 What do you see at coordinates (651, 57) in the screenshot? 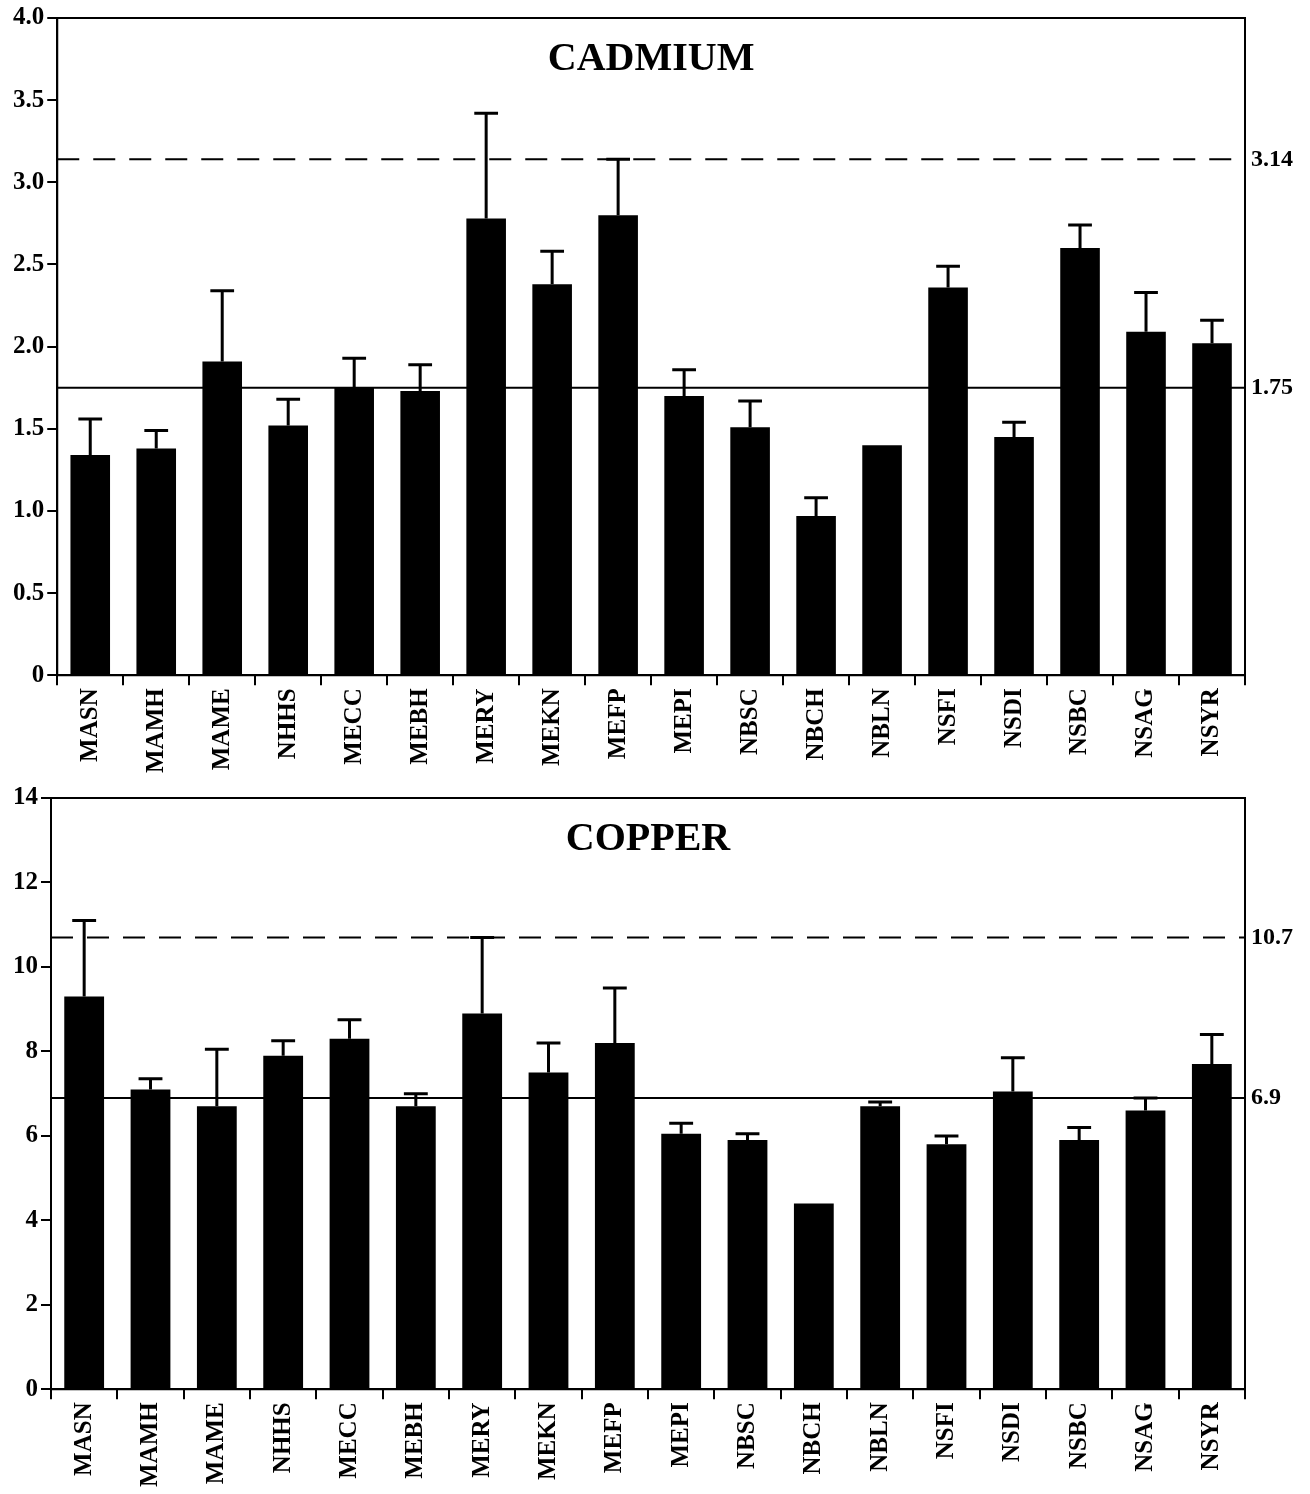
I see `chart-title: CADMIUM` at bounding box center [651, 57].